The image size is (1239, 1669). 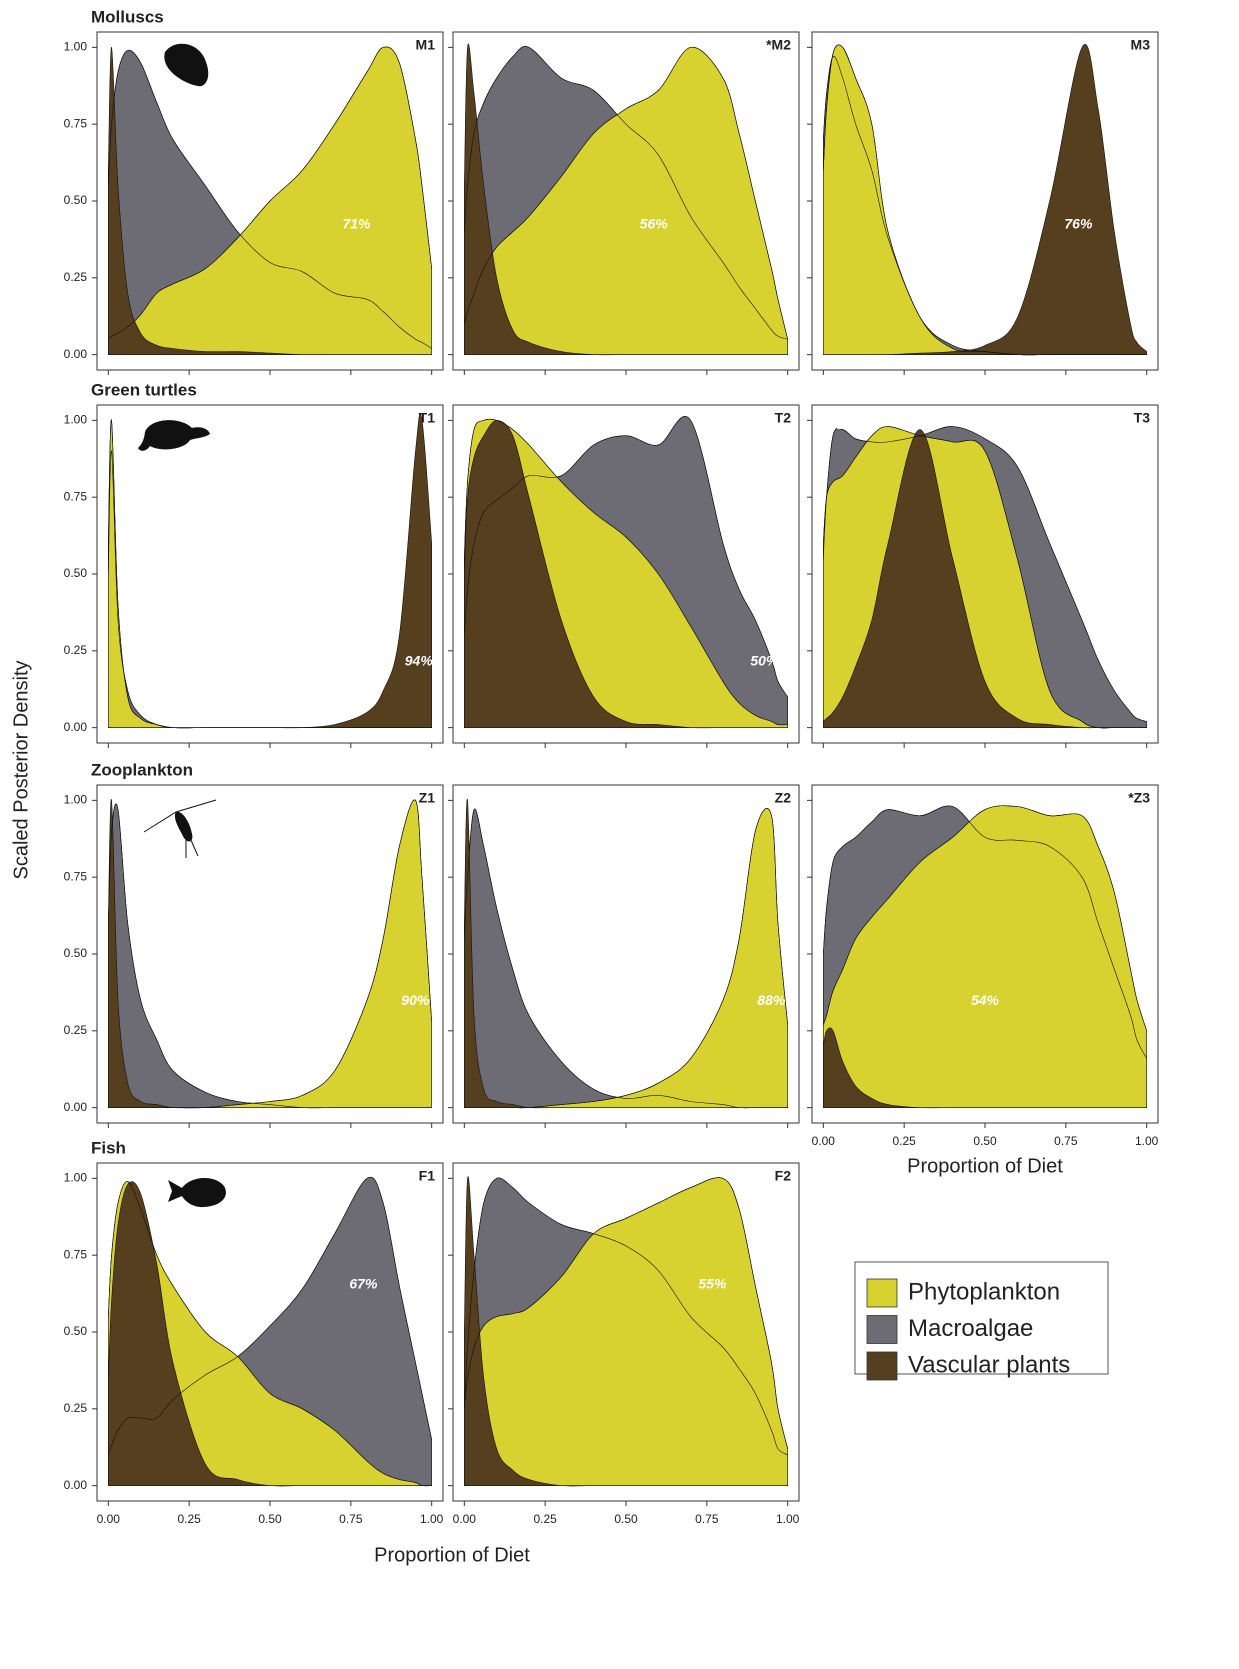 I want to click on annotation: 54%, so click(x=985, y=1000).